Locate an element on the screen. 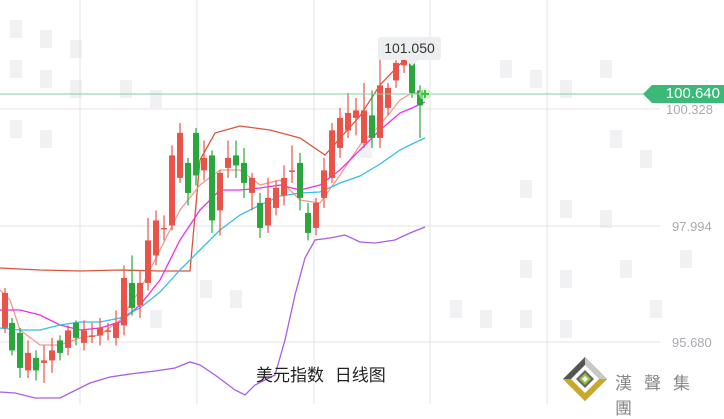 This screenshot has height=419, width=724. company-logo: 漢聲集團 is located at coordinates (642, 387).